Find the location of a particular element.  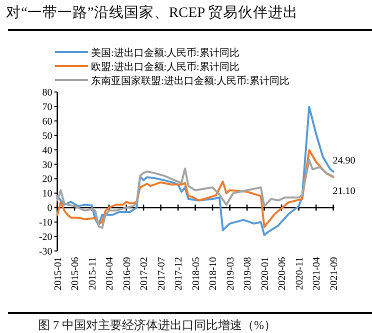

y-tick-label: 80 is located at coordinates (47, 93).